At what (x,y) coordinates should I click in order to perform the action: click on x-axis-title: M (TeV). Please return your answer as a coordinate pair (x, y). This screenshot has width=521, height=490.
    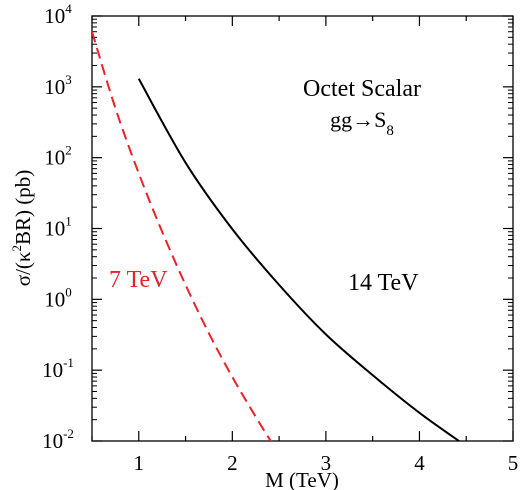
    Looking at the image, I should click on (302, 479).